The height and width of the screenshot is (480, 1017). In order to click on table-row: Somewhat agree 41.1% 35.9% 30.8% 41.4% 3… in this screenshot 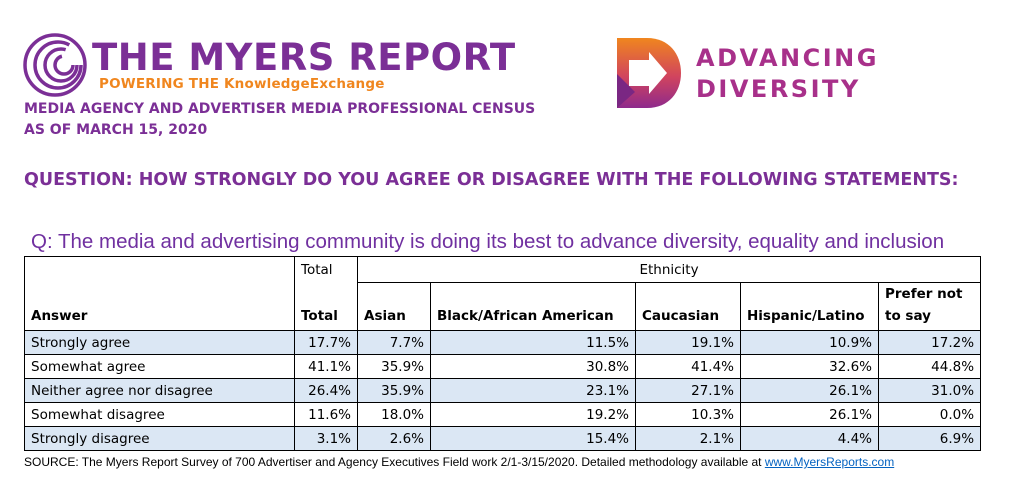, I will do `click(503, 366)`.